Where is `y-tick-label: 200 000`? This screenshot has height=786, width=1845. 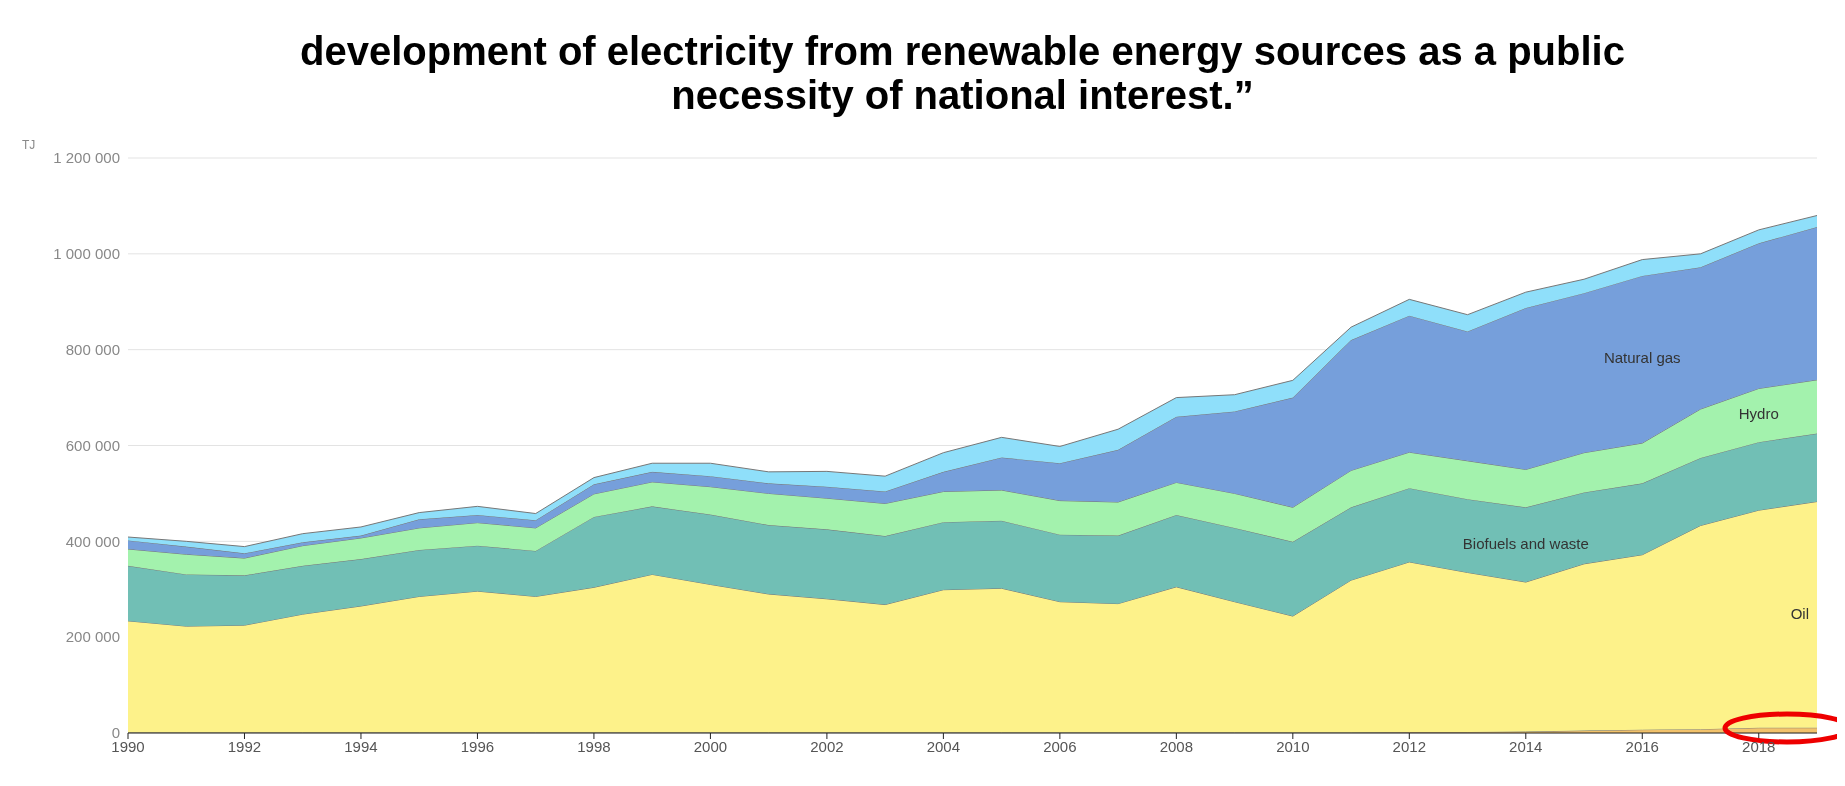 y-tick-label: 200 000 is located at coordinates (92, 637).